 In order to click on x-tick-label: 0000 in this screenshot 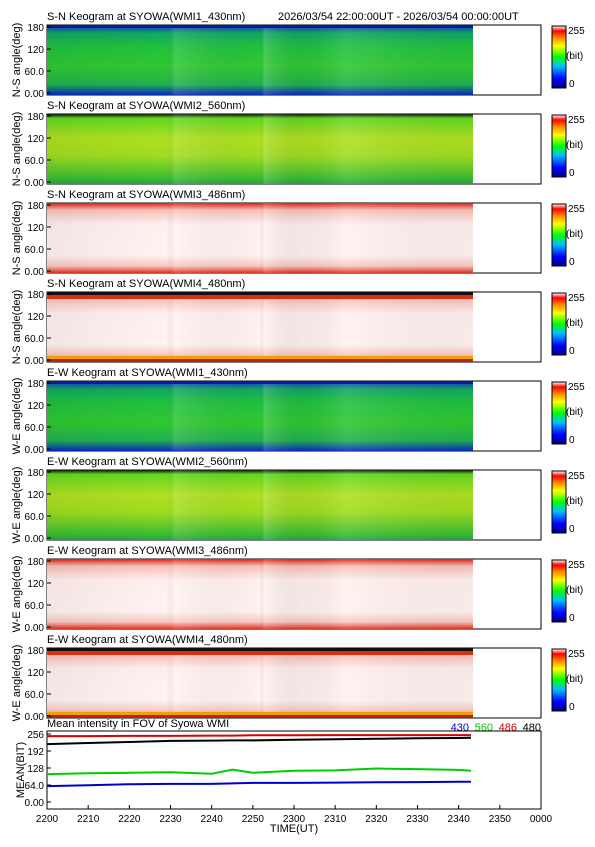, I will do `click(541, 819)`.